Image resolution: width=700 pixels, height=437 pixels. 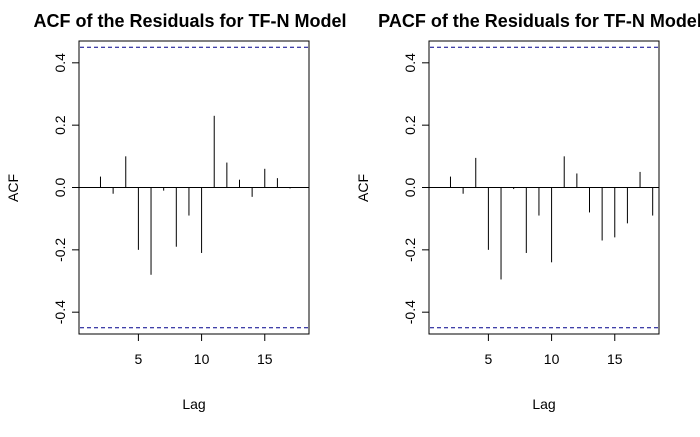 I want to click on pacf-x-tick-label: 5, so click(x=488, y=359).